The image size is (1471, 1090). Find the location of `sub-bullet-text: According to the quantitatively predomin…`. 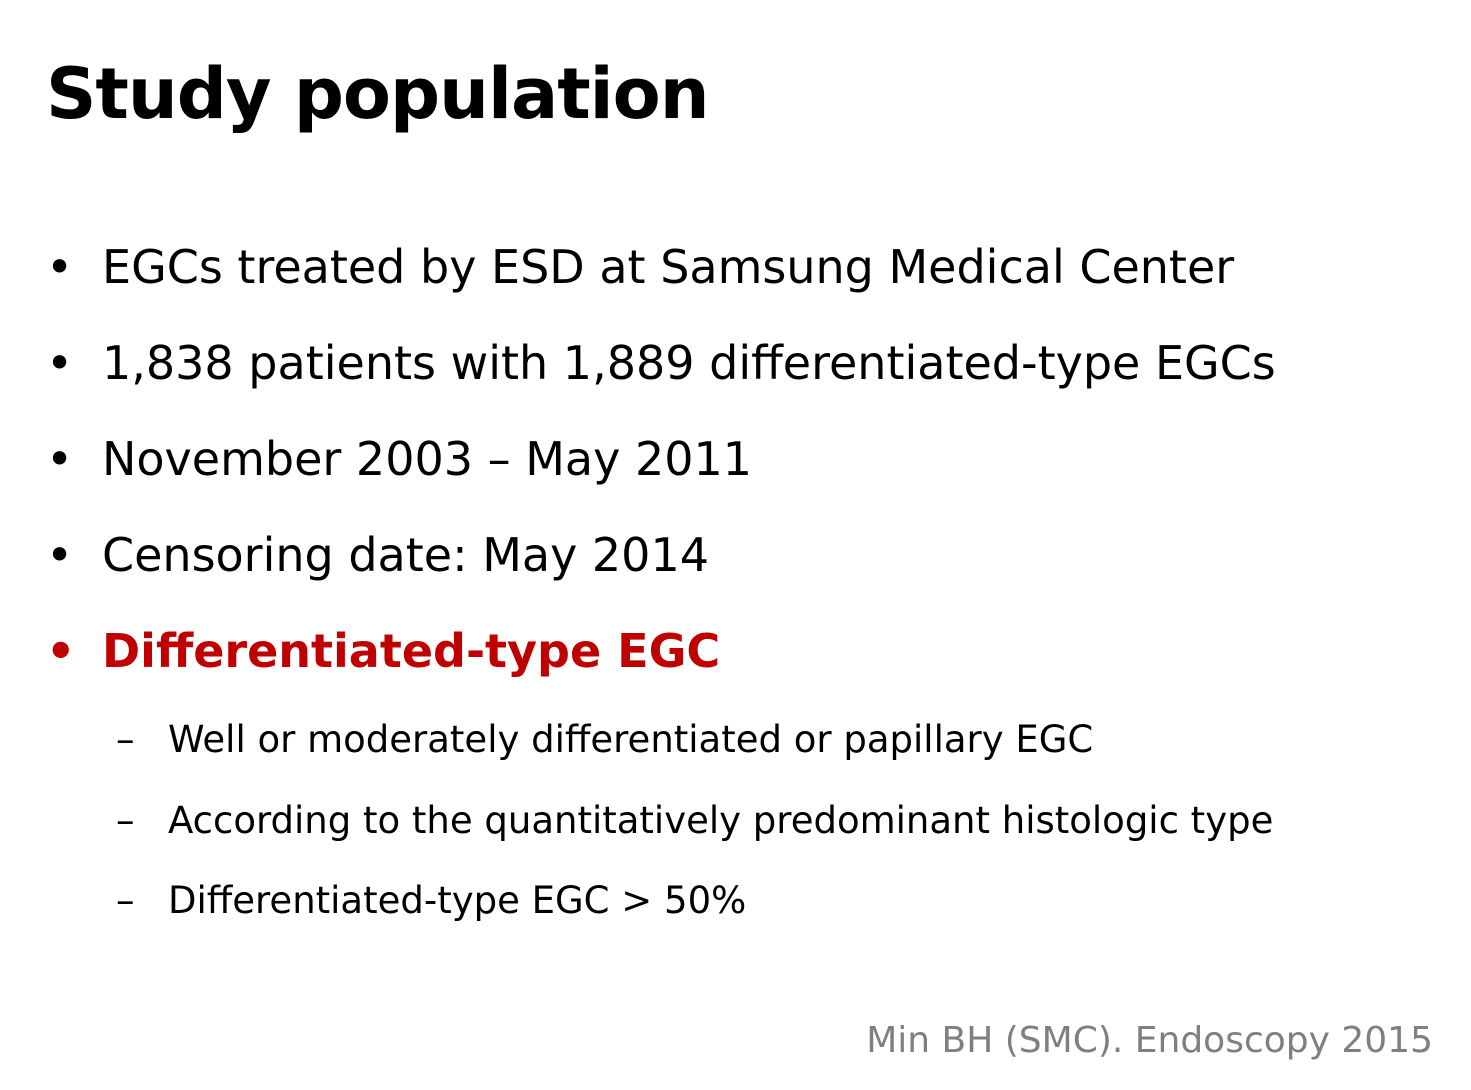

sub-bullet-text: According to the quantitatively predomin… is located at coordinates (721, 820).